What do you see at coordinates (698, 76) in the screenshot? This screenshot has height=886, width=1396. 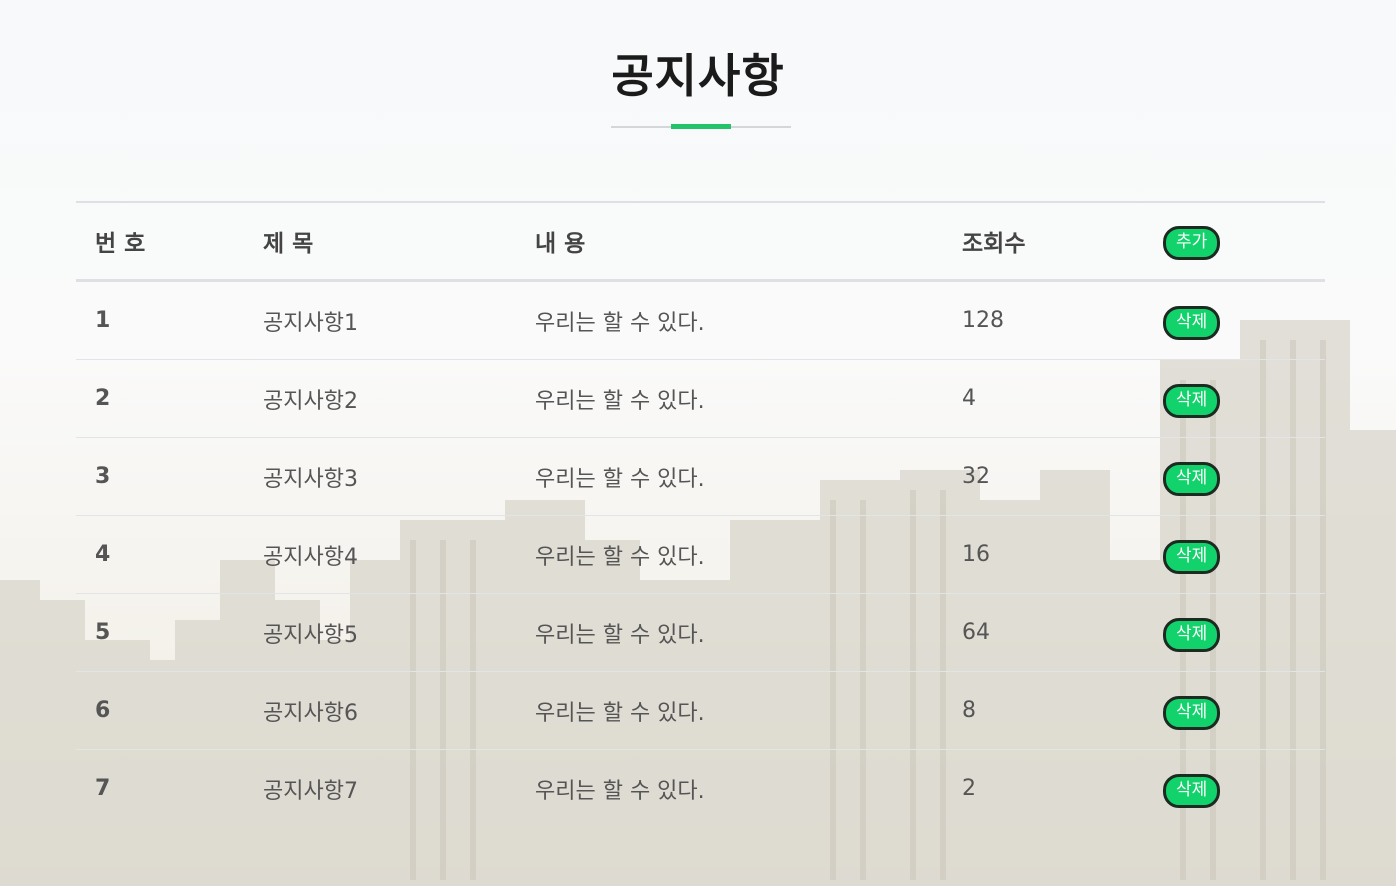 I see `page-title: 공지사항` at bounding box center [698, 76].